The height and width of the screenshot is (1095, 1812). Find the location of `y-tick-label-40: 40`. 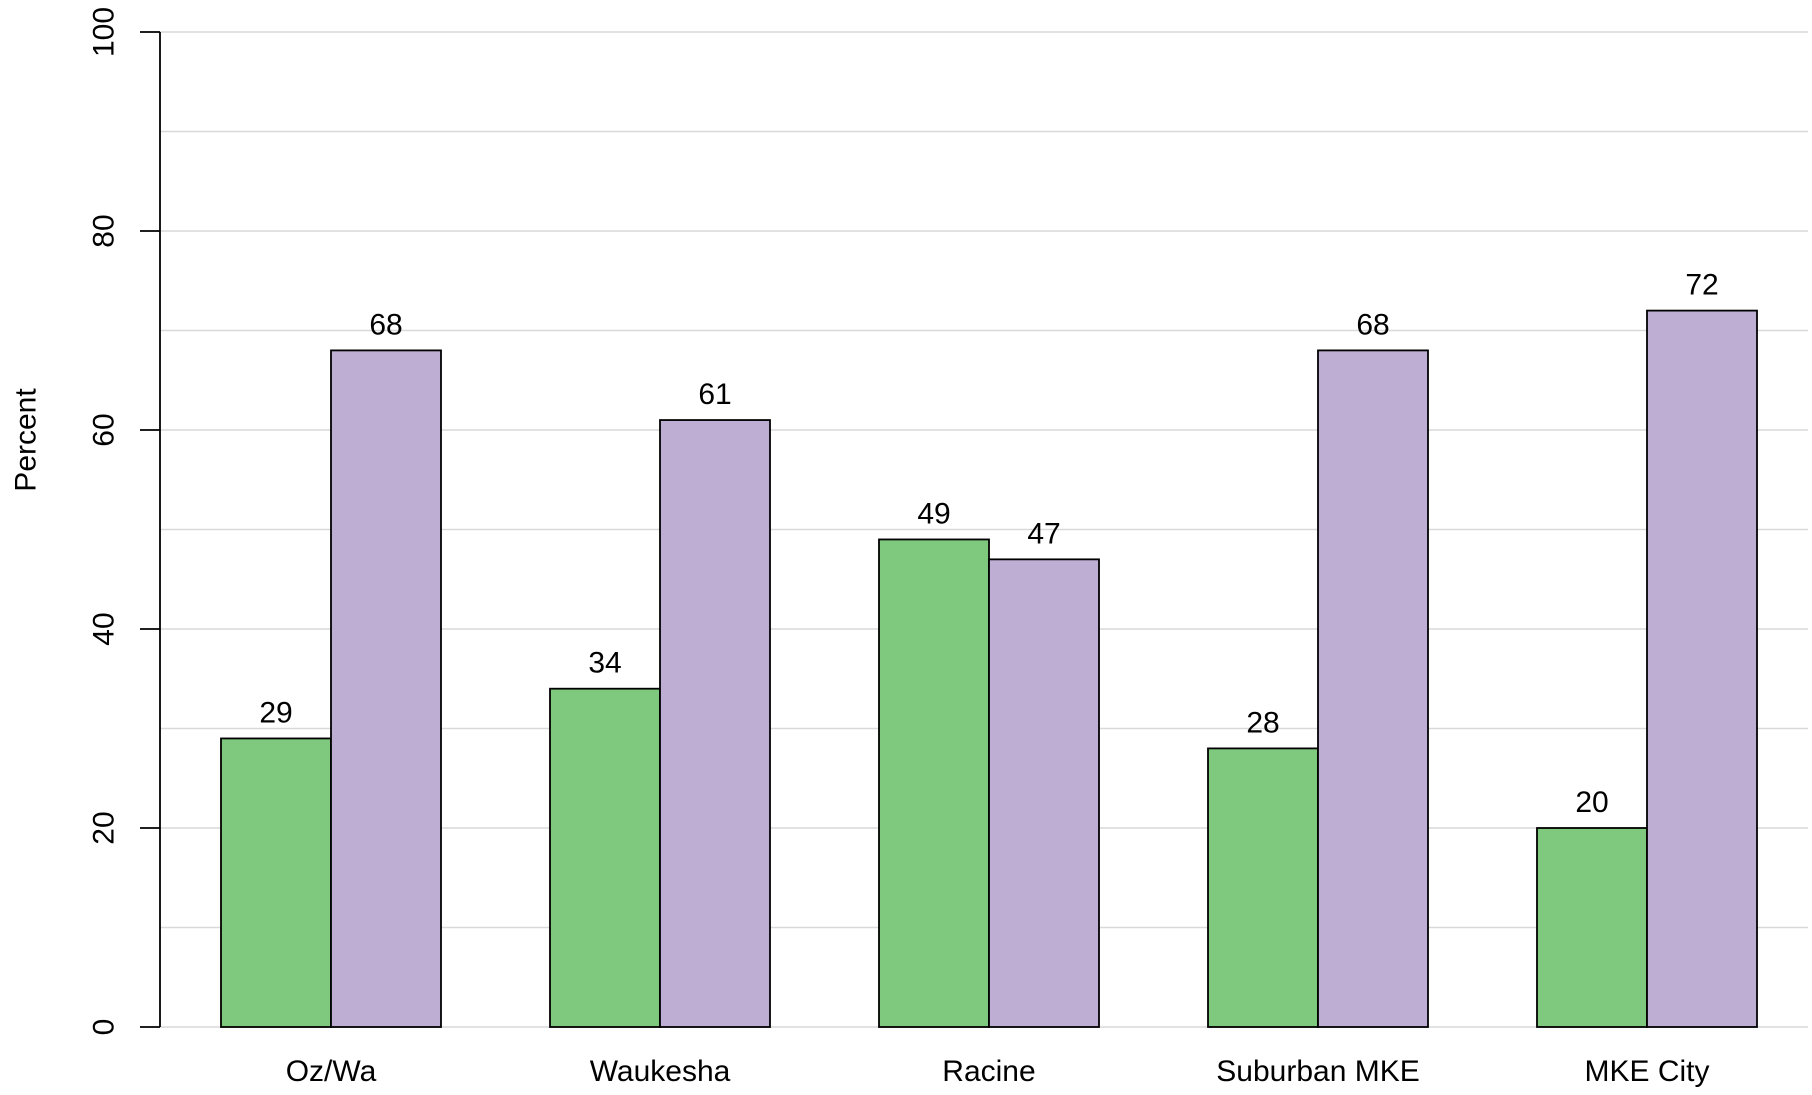

y-tick-label-40: 40 is located at coordinates (104, 628).